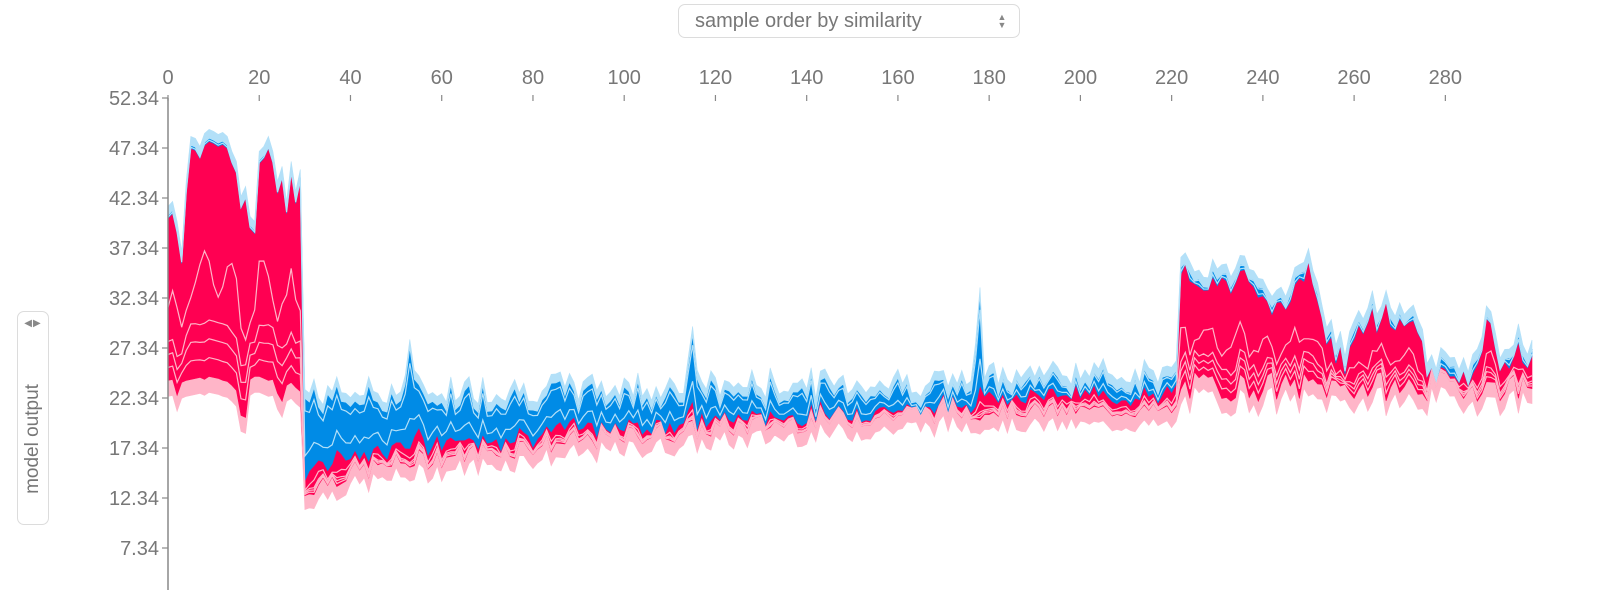  I want to click on x-tick-label: 220, so click(1171, 78).